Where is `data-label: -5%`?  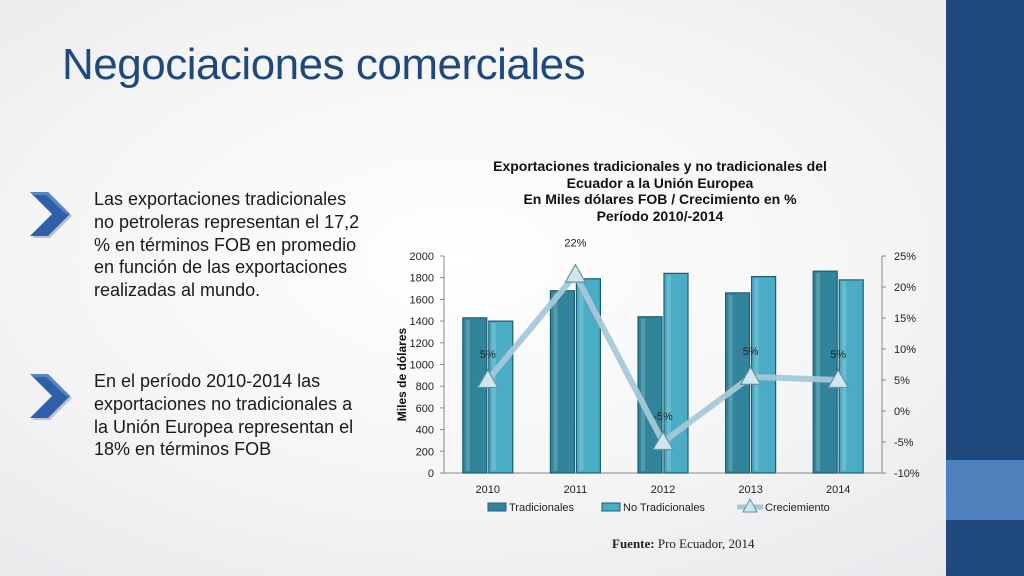 data-label: -5% is located at coordinates (663, 417).